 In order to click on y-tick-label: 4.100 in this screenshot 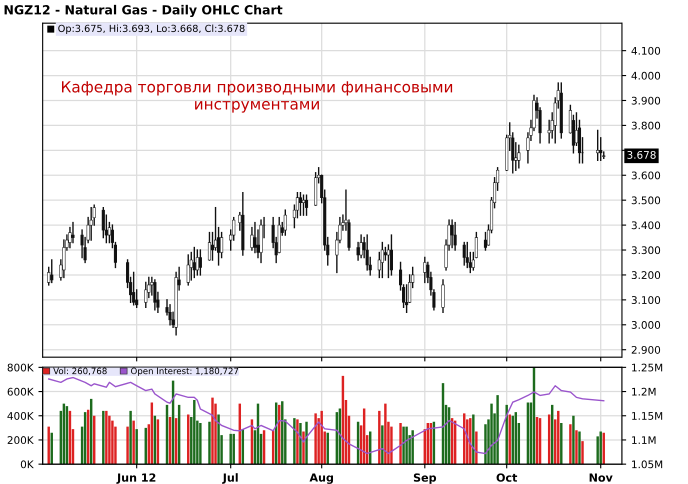, I will do `click(645, 50)`.